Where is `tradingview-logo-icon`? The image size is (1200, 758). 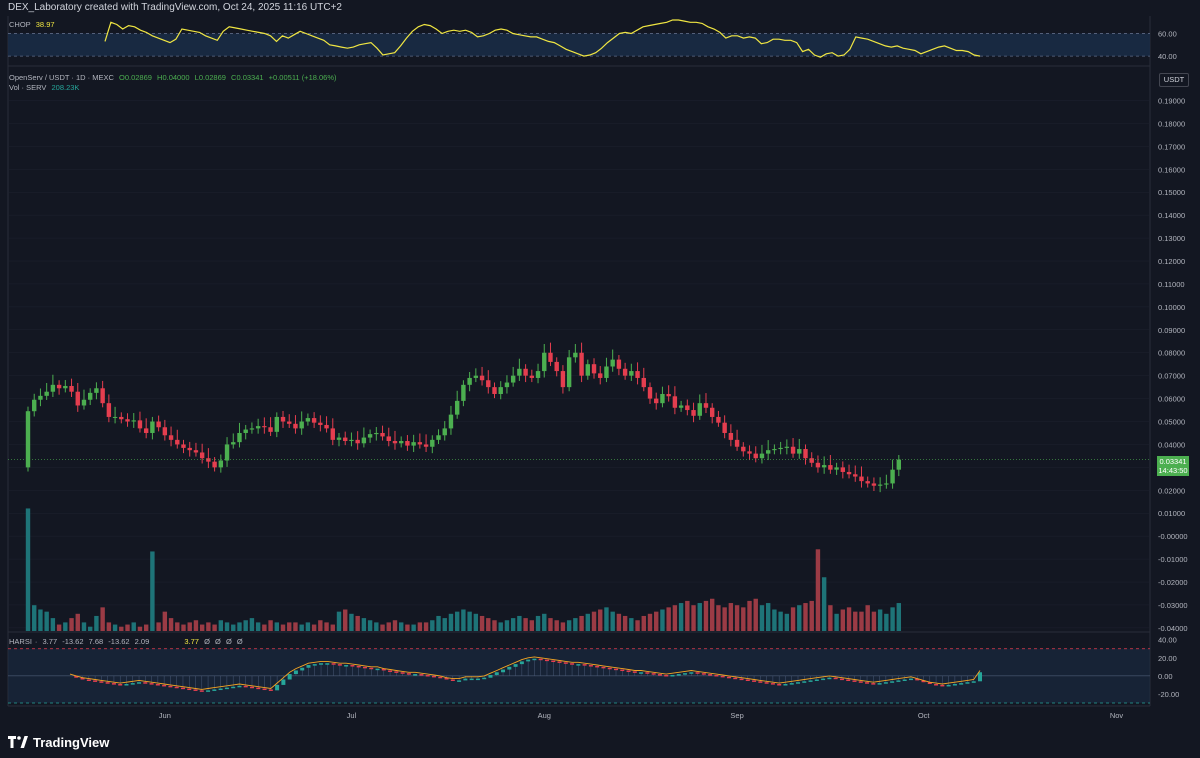
tradingview-logo-icon is located at coordinates (18, 742).